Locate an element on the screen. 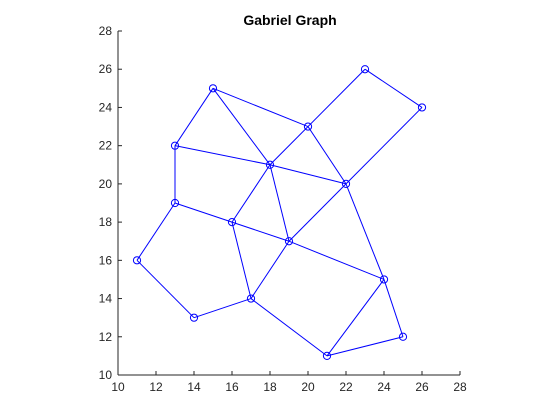  x-tick-label: 12 is located at coordinates (156, 387).